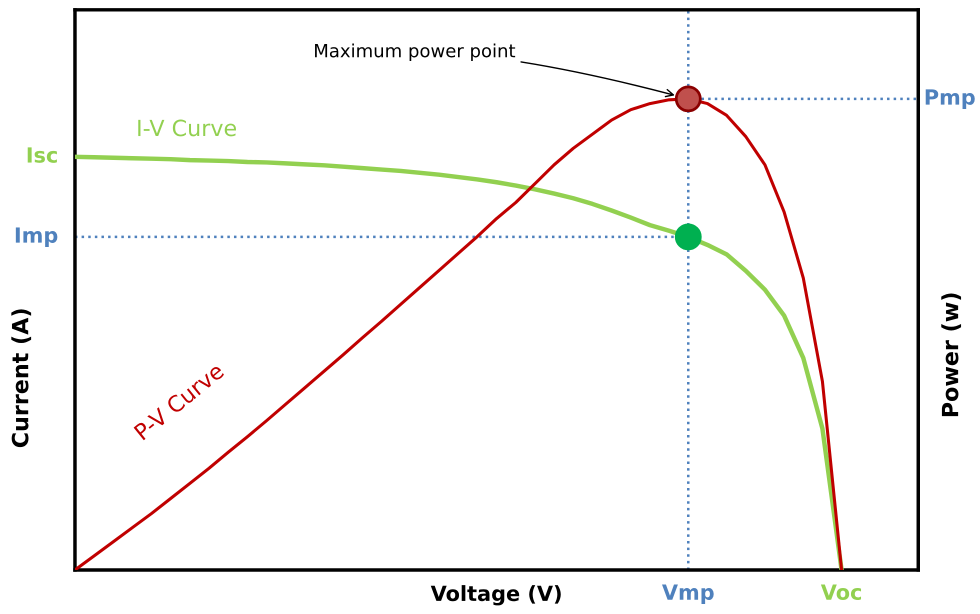 The width and height of the screenshot is (980, 614). I want to click on y-axis-title: Current (A), so click(21, 378).